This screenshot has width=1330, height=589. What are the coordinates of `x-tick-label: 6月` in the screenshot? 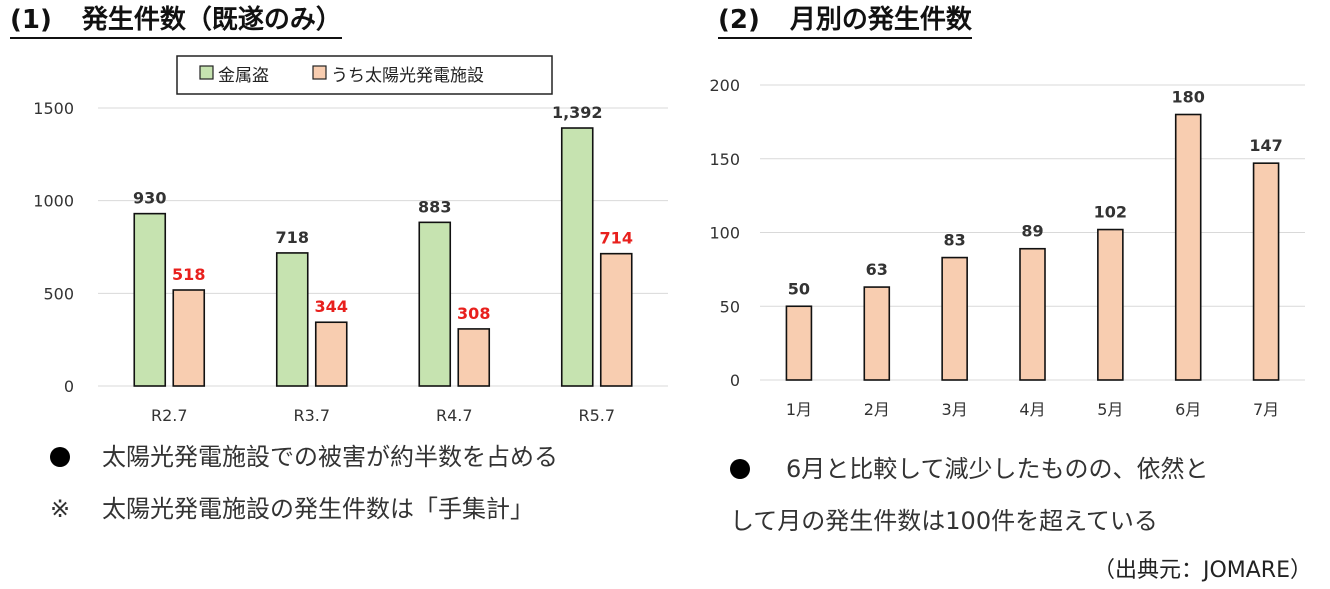 It's located at (1188, 409).